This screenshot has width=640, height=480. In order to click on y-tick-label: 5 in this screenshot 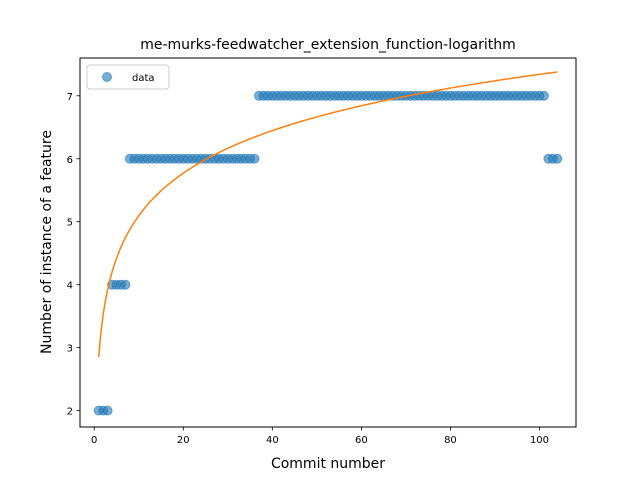, I will do `click(70, 223)`.